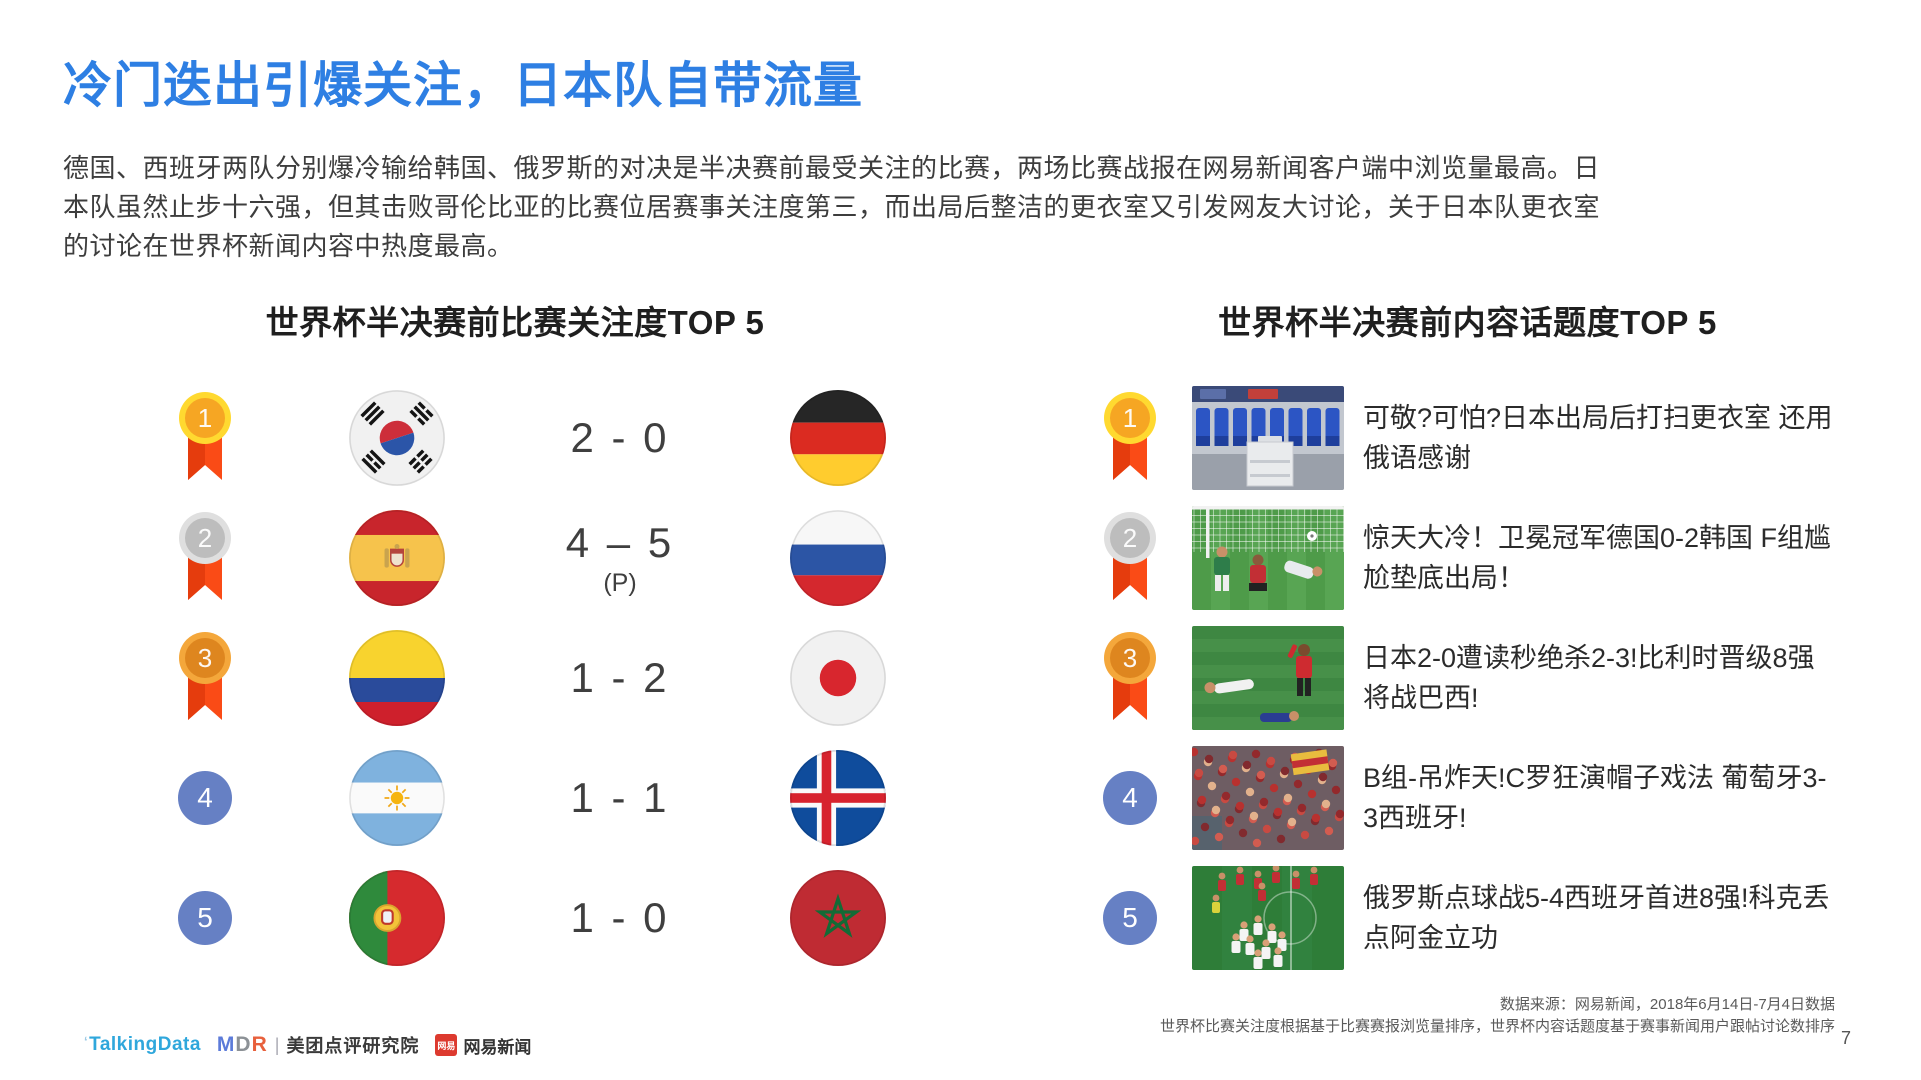 The width and height of the screenshot is (1921, 1080). Describe the element at coordinates (397, 918) in the screenshot. I see `portugal-flag-icon` at that location.